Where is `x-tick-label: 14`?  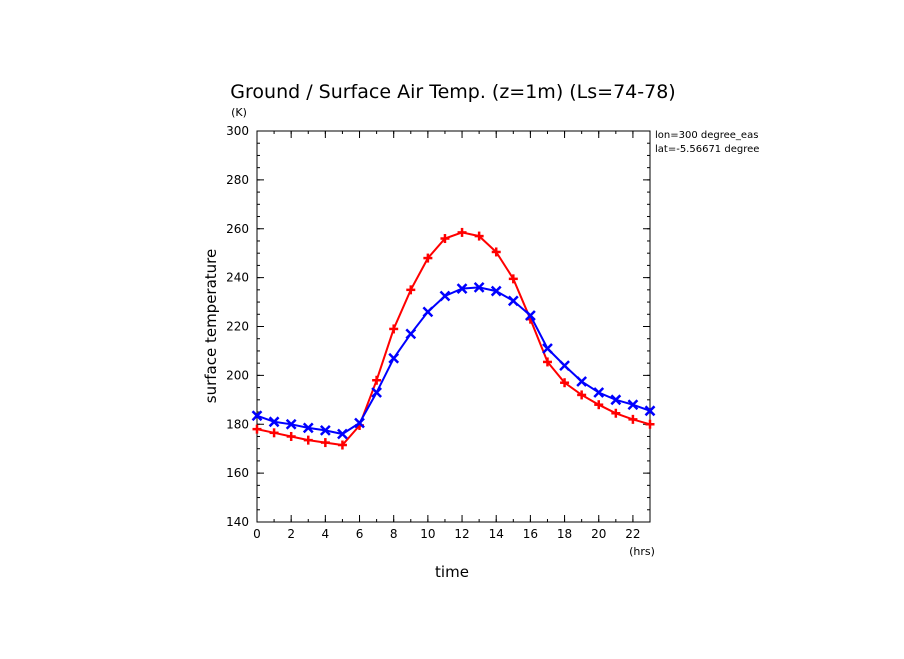 x-tick-label: 14 is located at coordinates (496, 534).